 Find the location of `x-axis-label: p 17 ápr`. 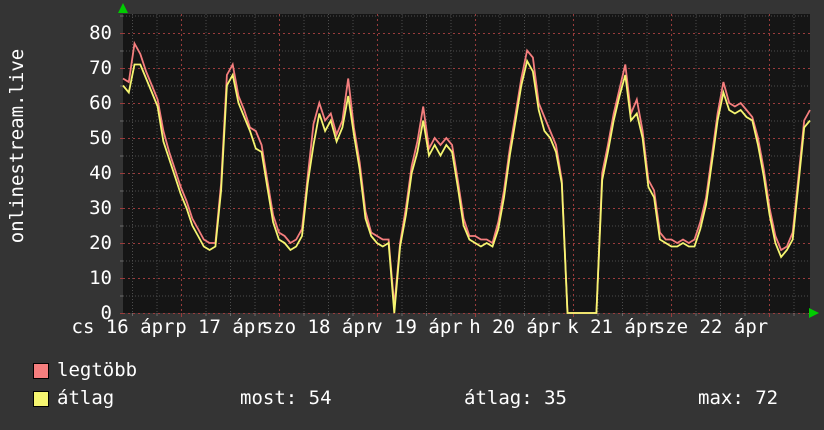

x-axis-label: p 17 ápr is located at coordinates (221, 327).